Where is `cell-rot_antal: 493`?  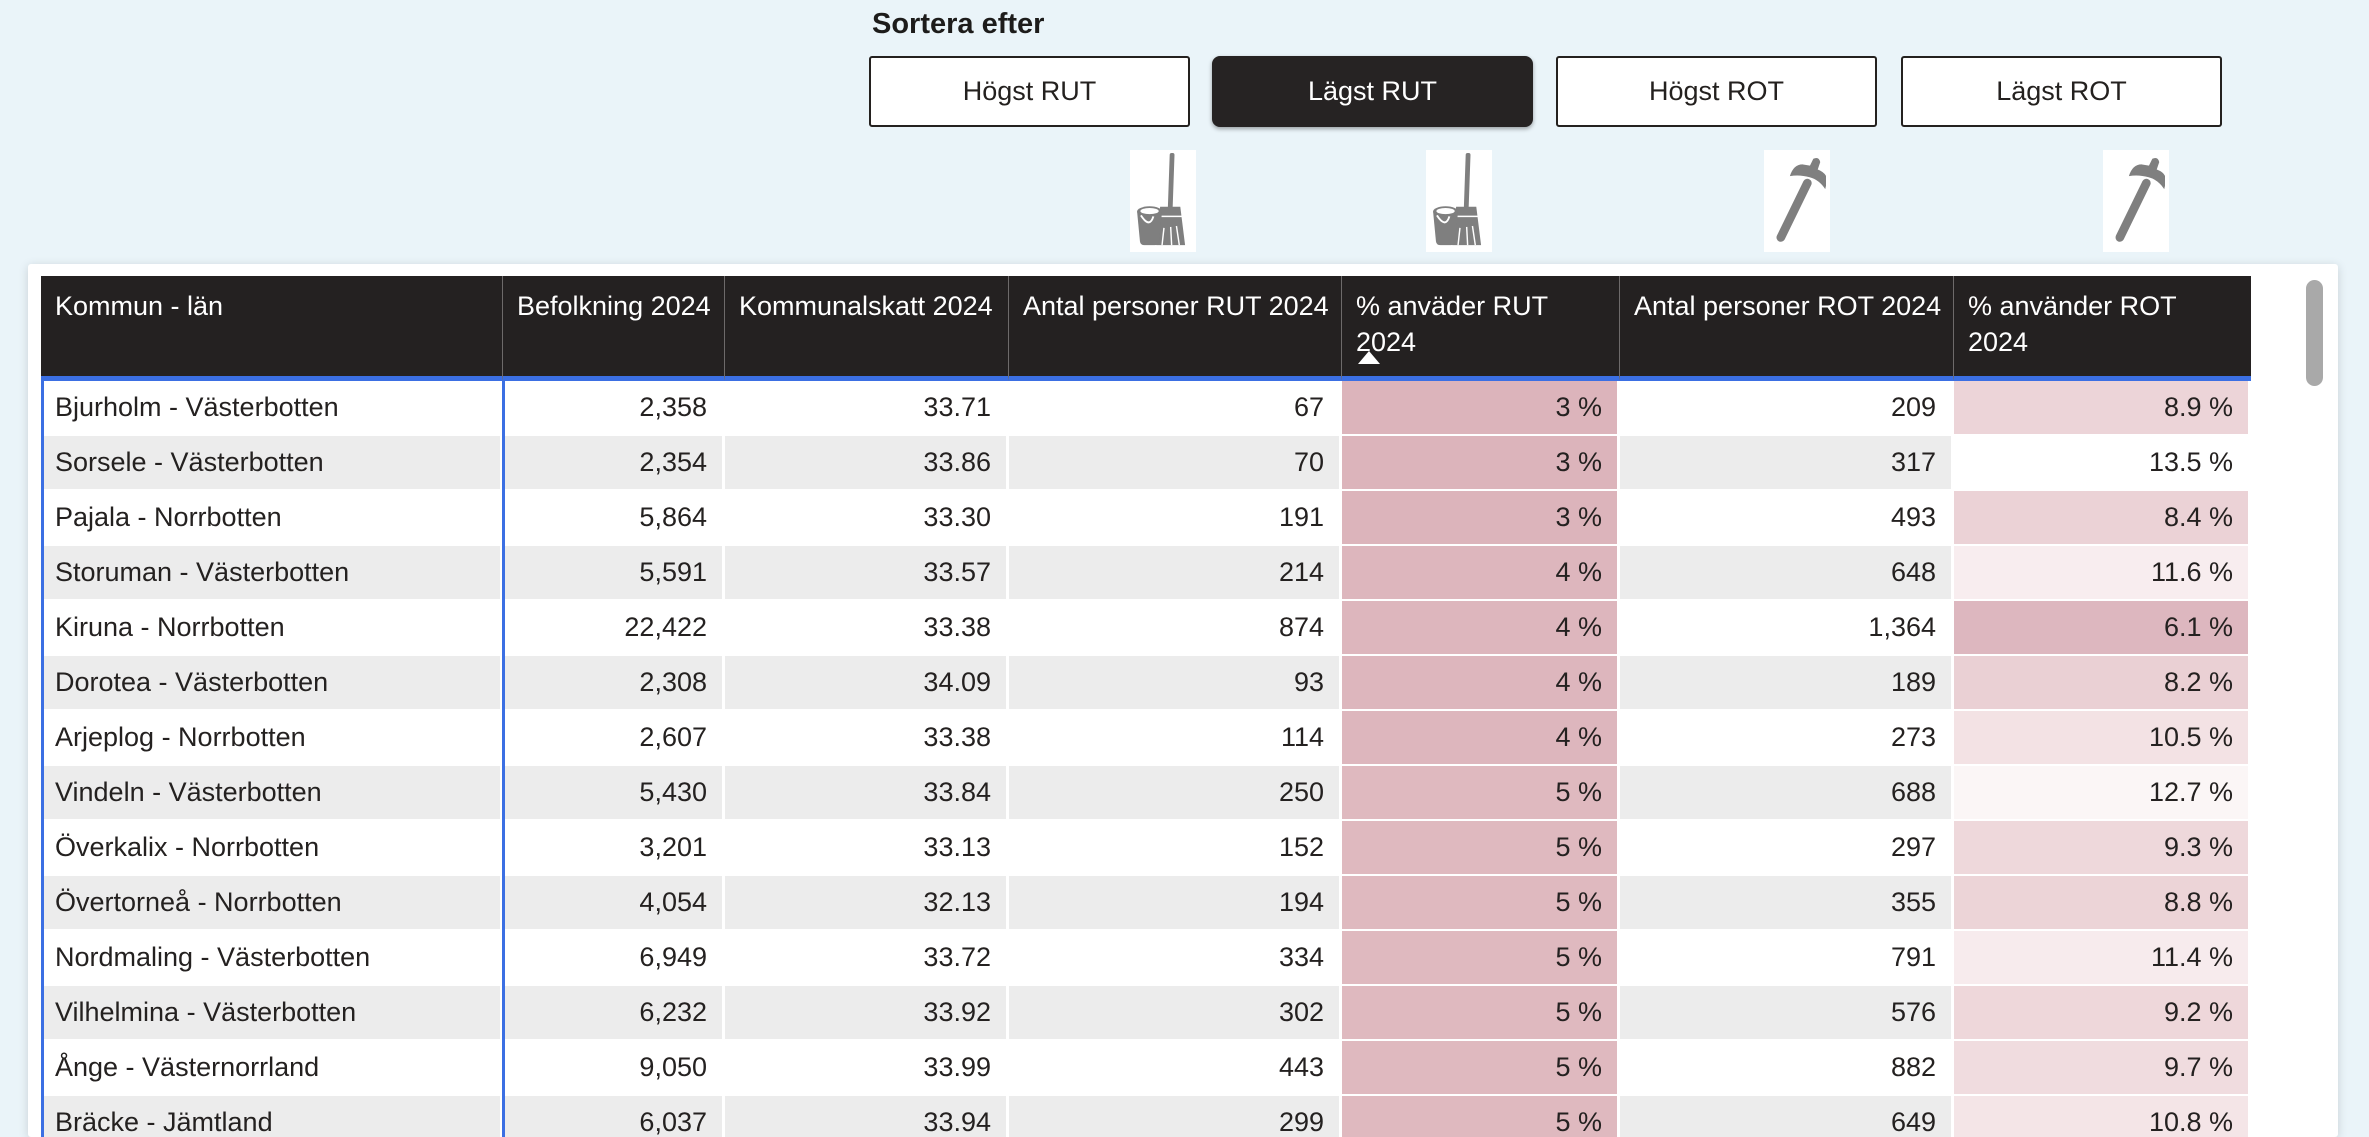 cell-rot_antal: 493 is located at coordinates (1787, 518).